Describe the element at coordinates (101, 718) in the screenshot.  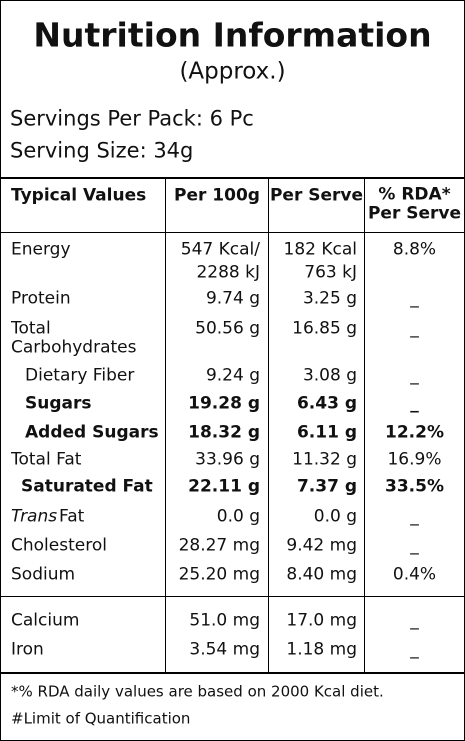
I see `footnote: #Limit of Quantification` at that location.